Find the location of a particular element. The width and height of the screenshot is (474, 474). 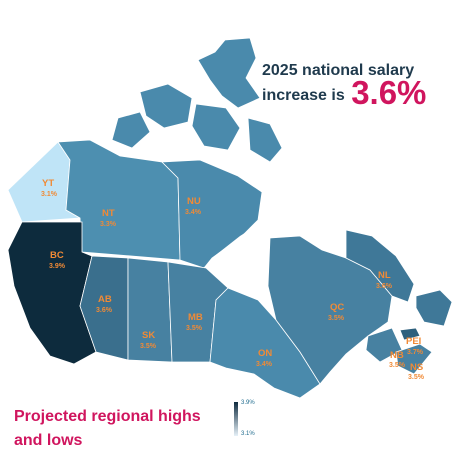

label-yt-code: YT is located at coordinates (48, 183).